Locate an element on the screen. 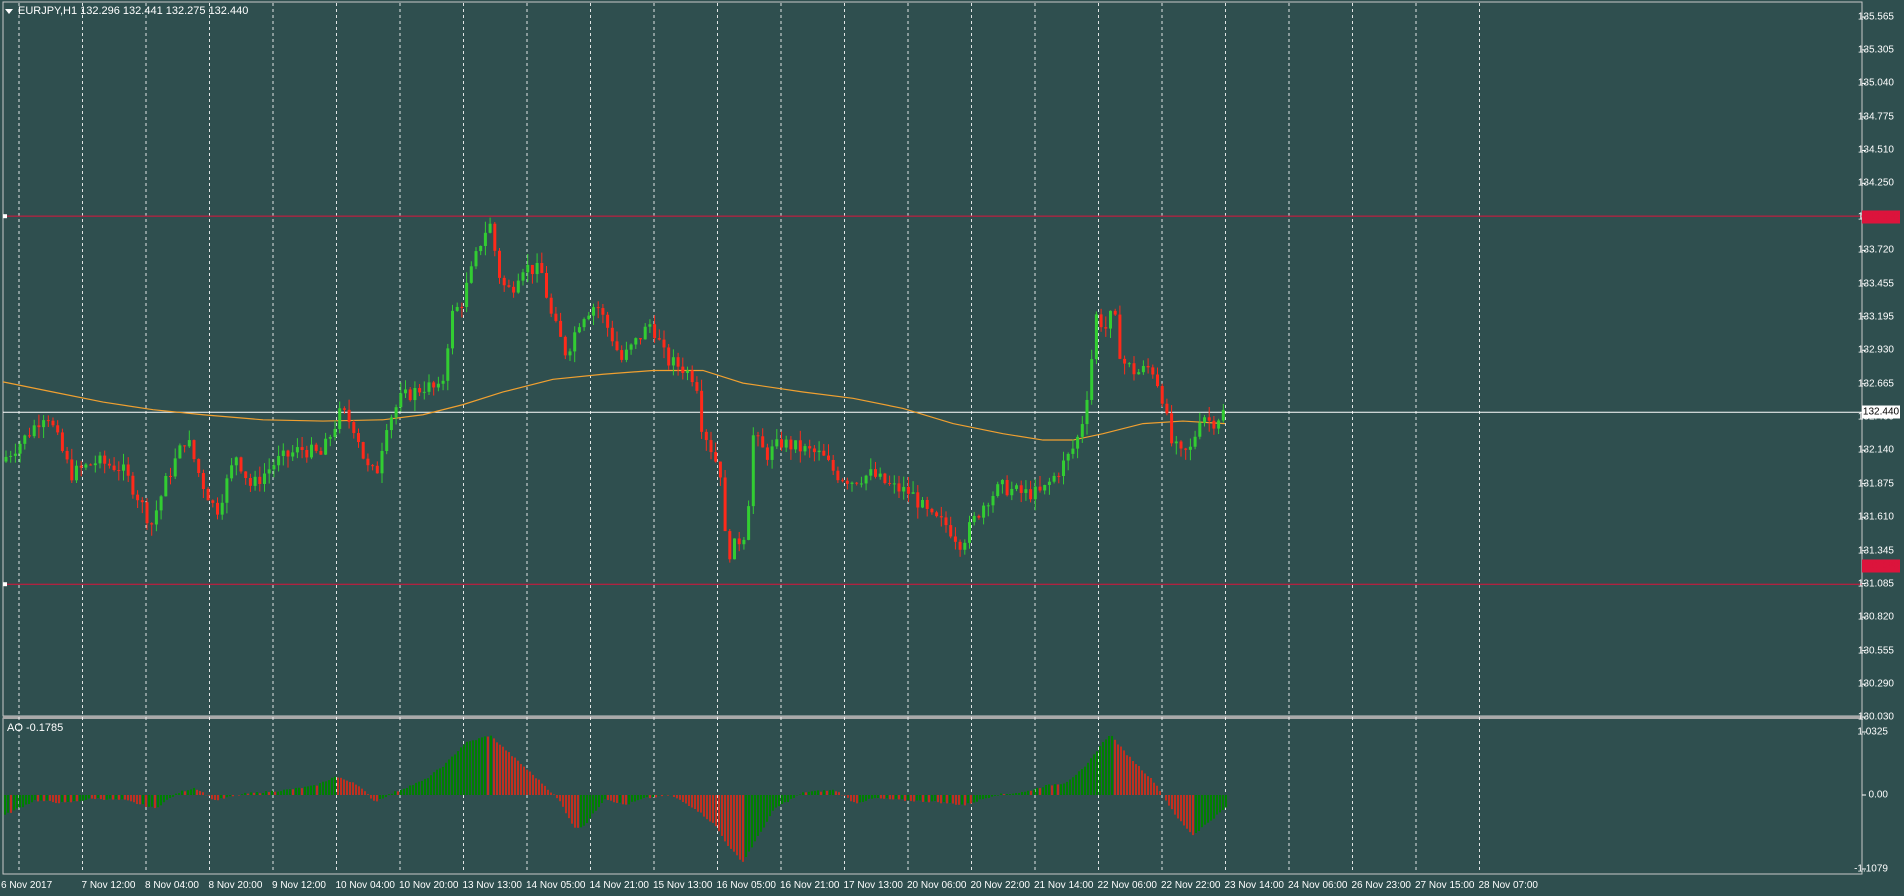  awesome-oscillator-histogram is located at coordinates (615, 798).